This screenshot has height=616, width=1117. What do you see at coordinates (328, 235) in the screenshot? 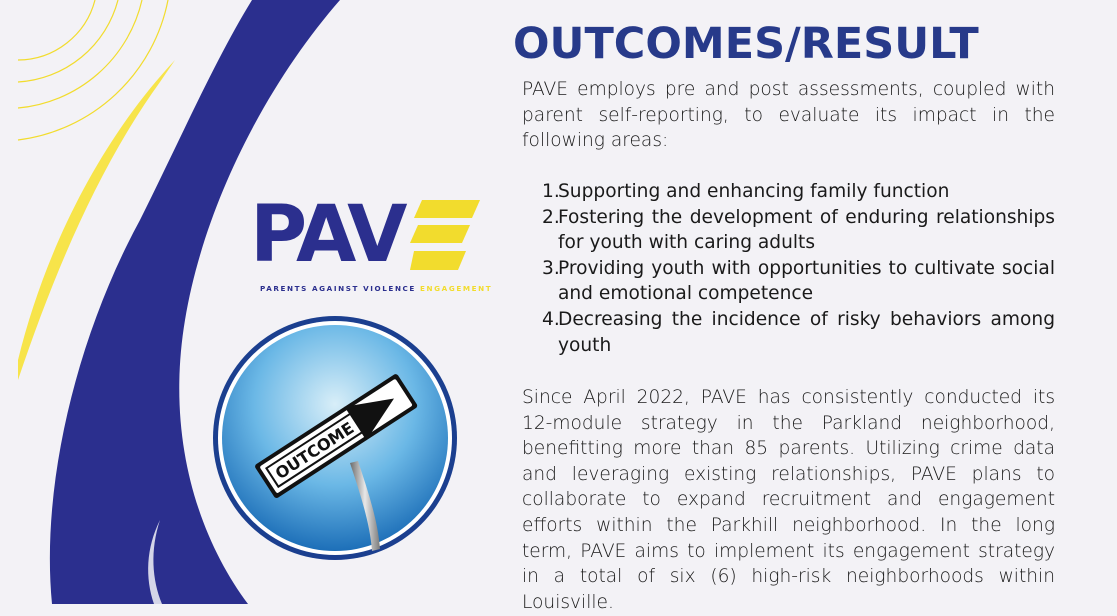
I see `logo-letters: PAV` at bounding box center [328, 235].